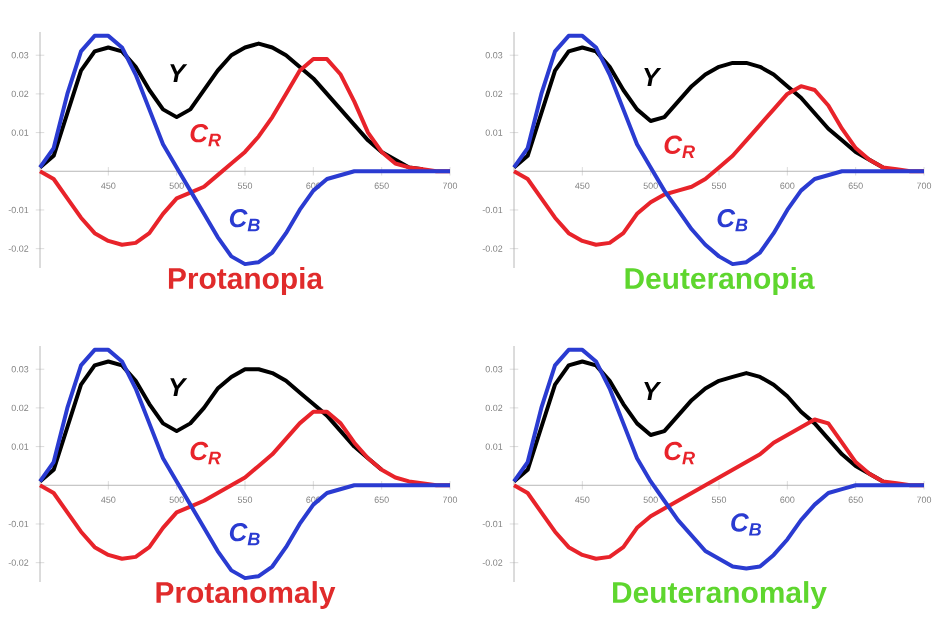  I want to click on text: Protanopia, so click(246, 281).